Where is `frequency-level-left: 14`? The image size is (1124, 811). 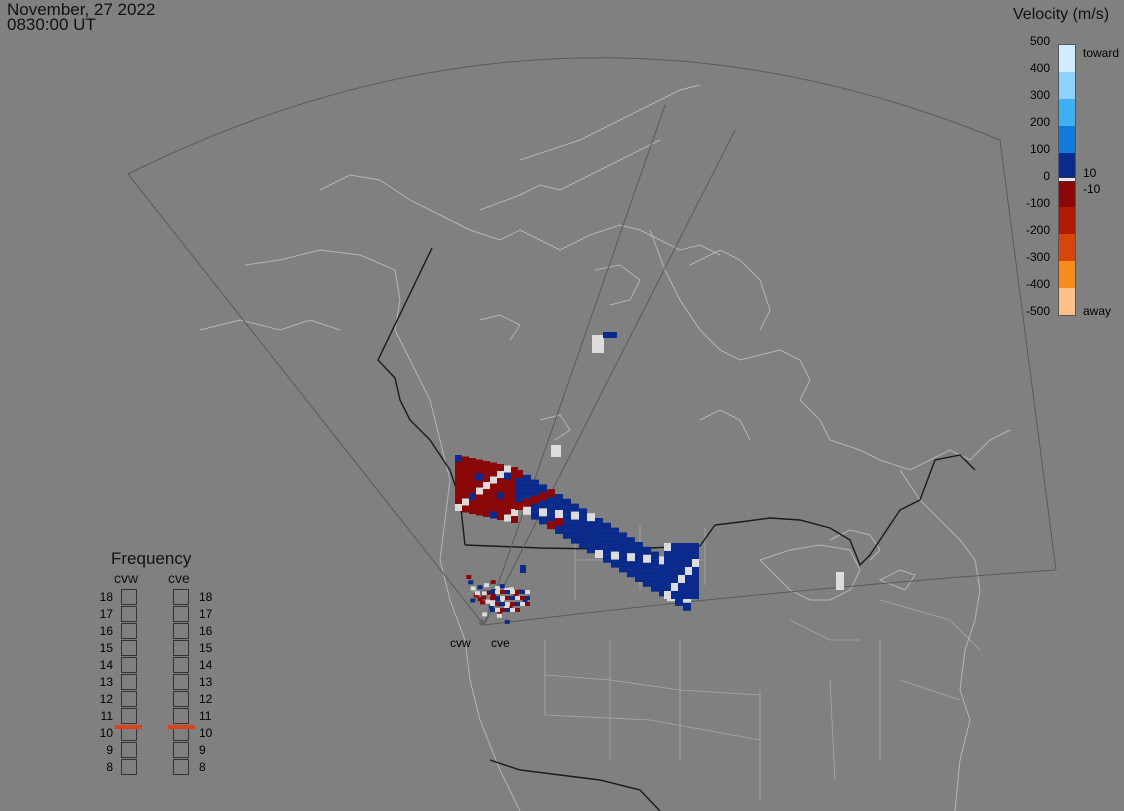 frequency-level-left: 14 is located at coordinates (106, 665).